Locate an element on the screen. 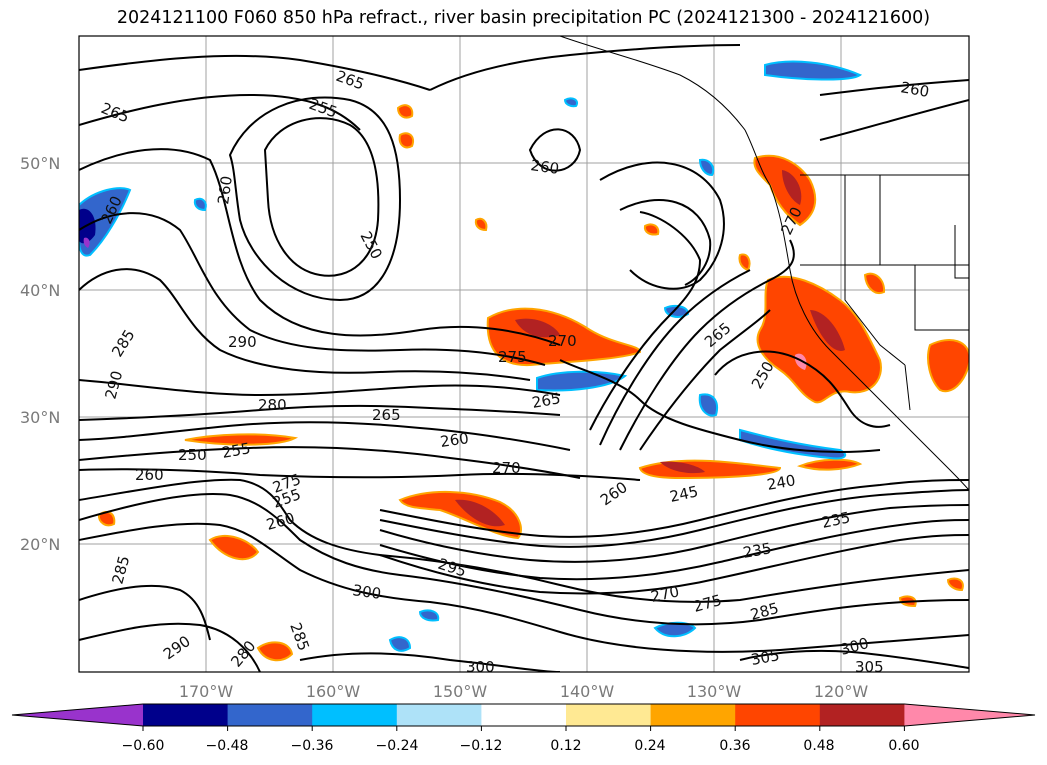  colorbar-tick: 0.24 is located at coordinates (649, 746).